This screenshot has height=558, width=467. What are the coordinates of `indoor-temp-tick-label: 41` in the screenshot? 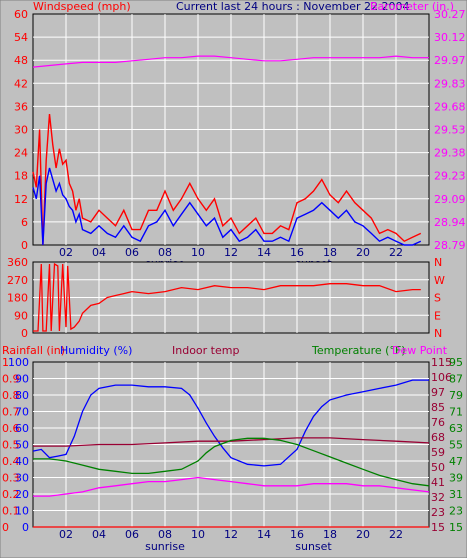 It's located at (438, 482).